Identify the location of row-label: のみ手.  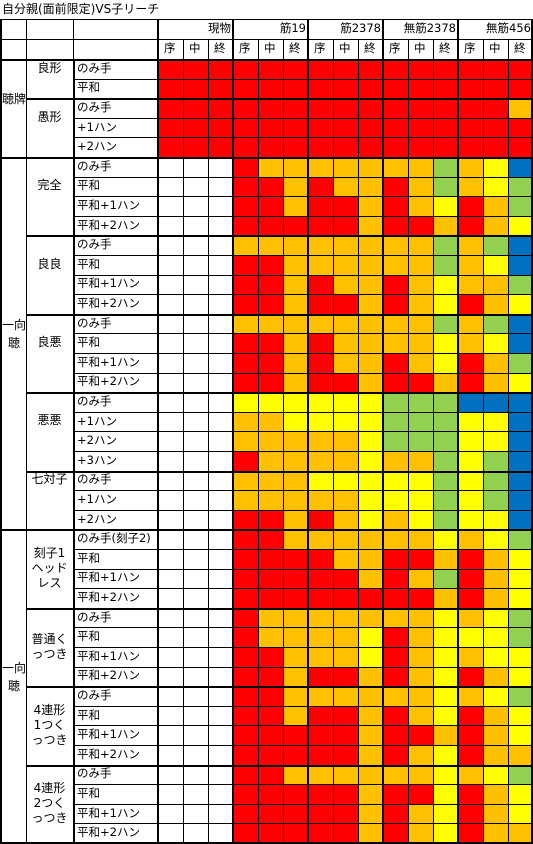
(94, 479).